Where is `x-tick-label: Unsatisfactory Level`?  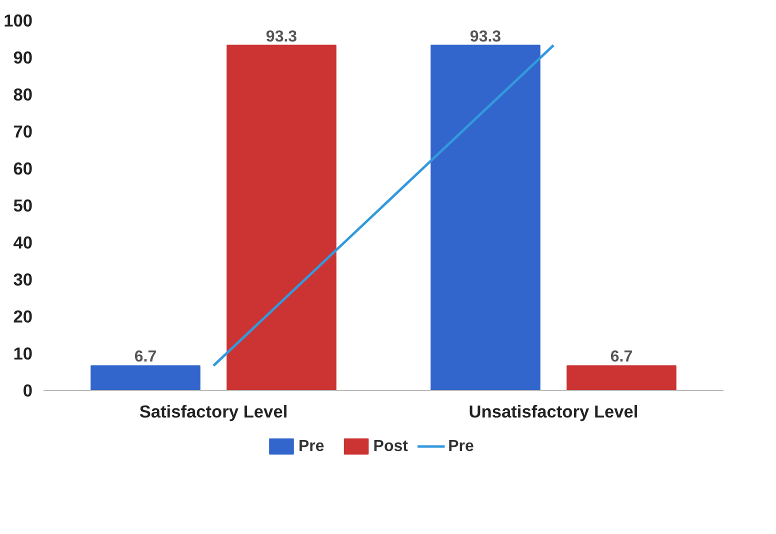
x-tick-label: Unsatisfactory Level is located at coordinates (553, 412).